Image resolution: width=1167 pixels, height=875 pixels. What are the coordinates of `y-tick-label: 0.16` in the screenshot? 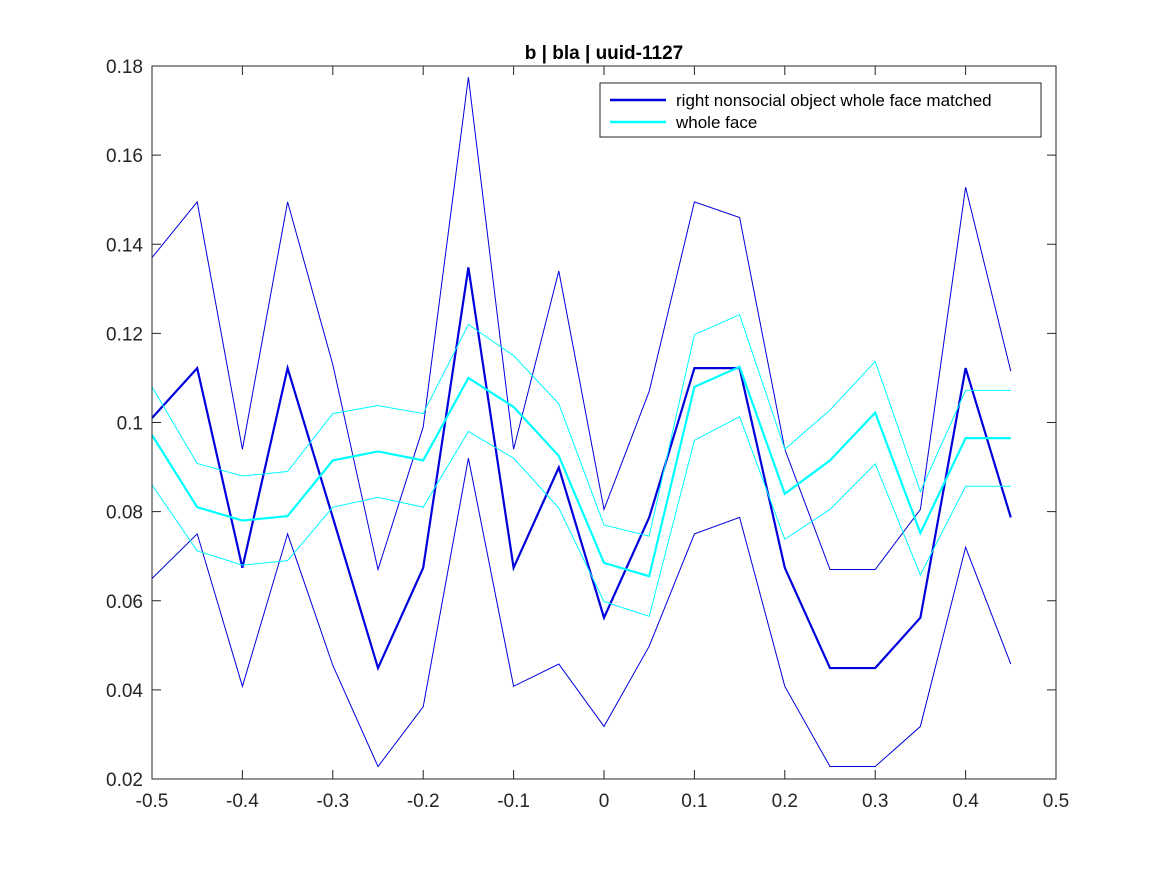 It's located at (124, 156).